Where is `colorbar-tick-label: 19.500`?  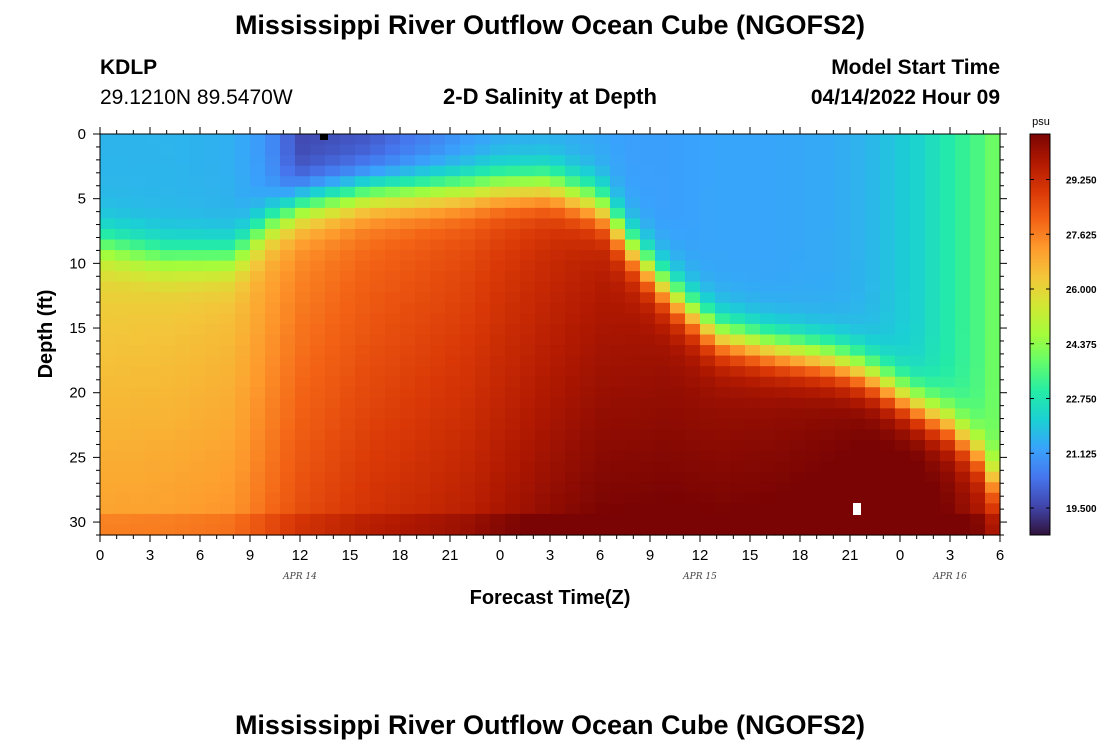 colorbar-tick-label: 19.500 is located at coordinates (1081, 509).